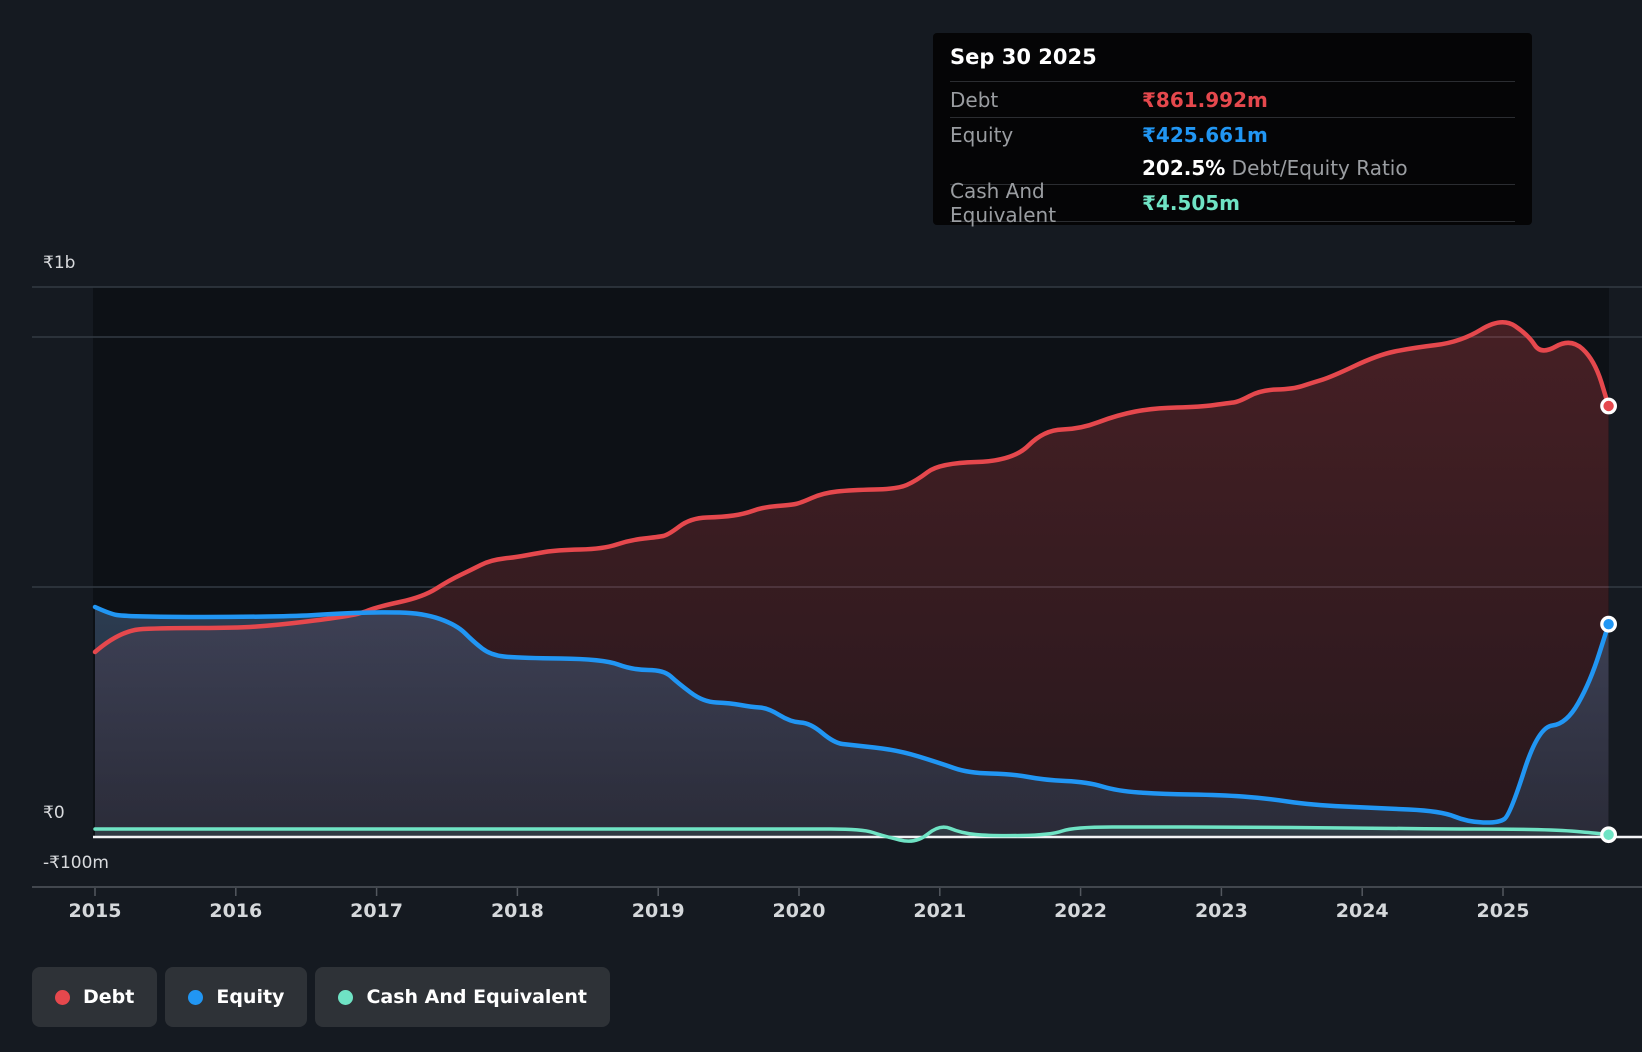 The width and height of the screenshot is (1642, 1052). I want to click on x-axis-label: 2025, so click(1503, 911).